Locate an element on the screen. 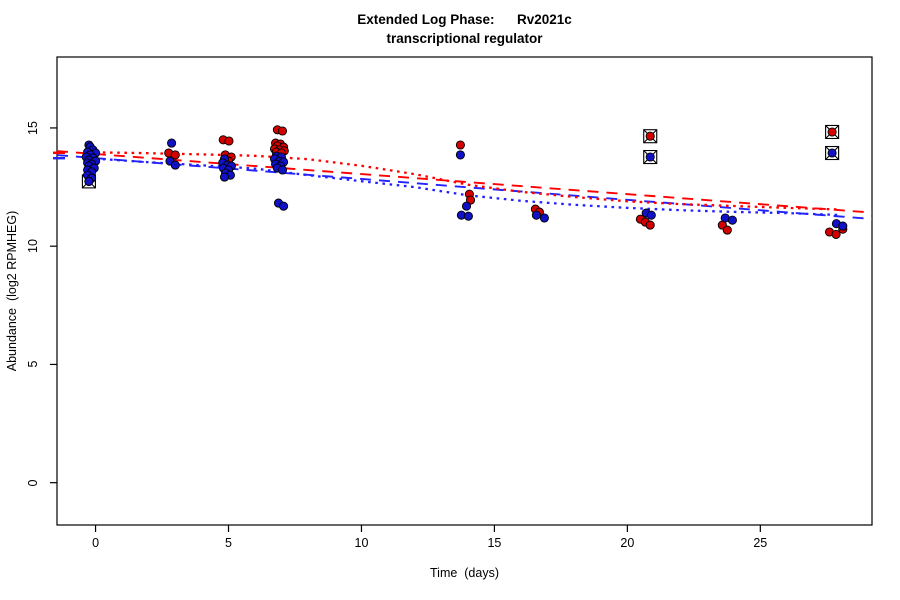 This screenshot has height=600, width=900. blue-dashed-linear-fit is located at coordinates (464, 187).